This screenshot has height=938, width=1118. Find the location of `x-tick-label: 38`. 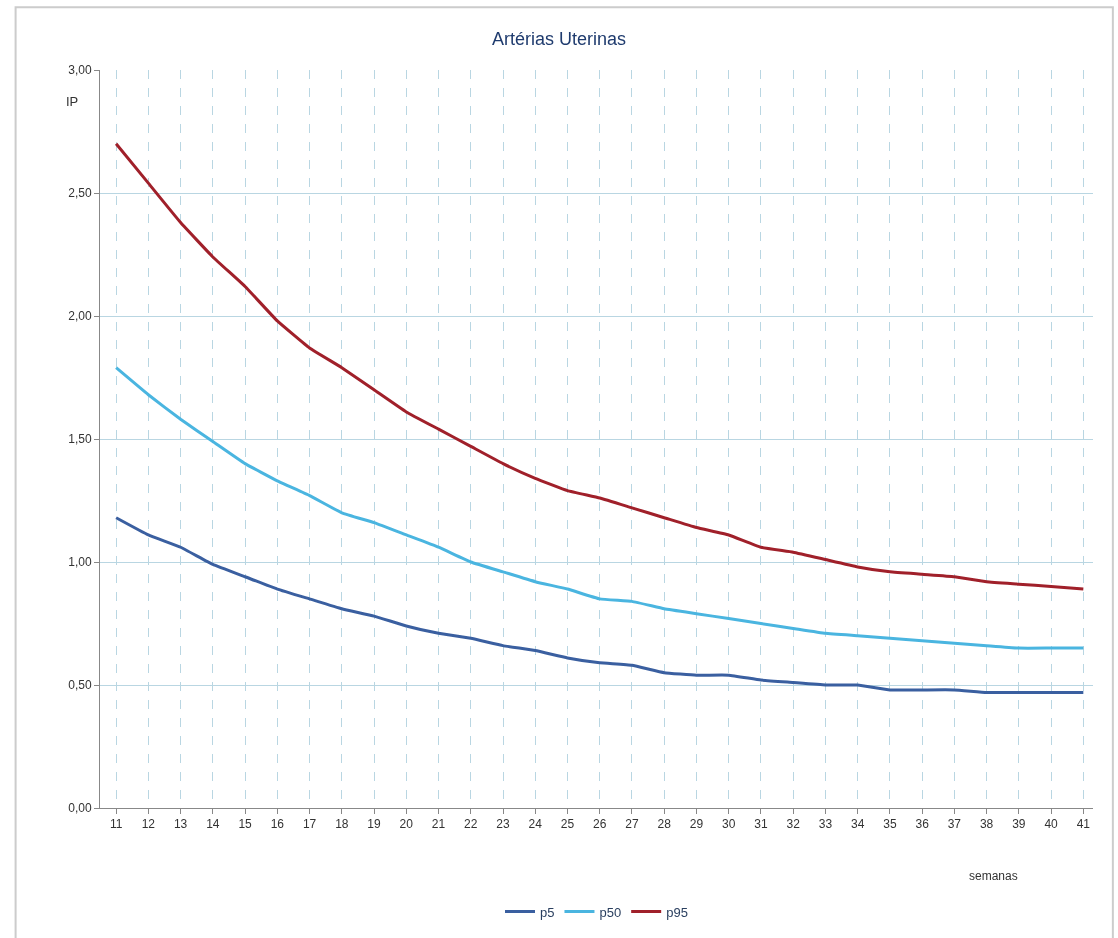

x-tick-label: 38 is located at coordinates (986, 824).